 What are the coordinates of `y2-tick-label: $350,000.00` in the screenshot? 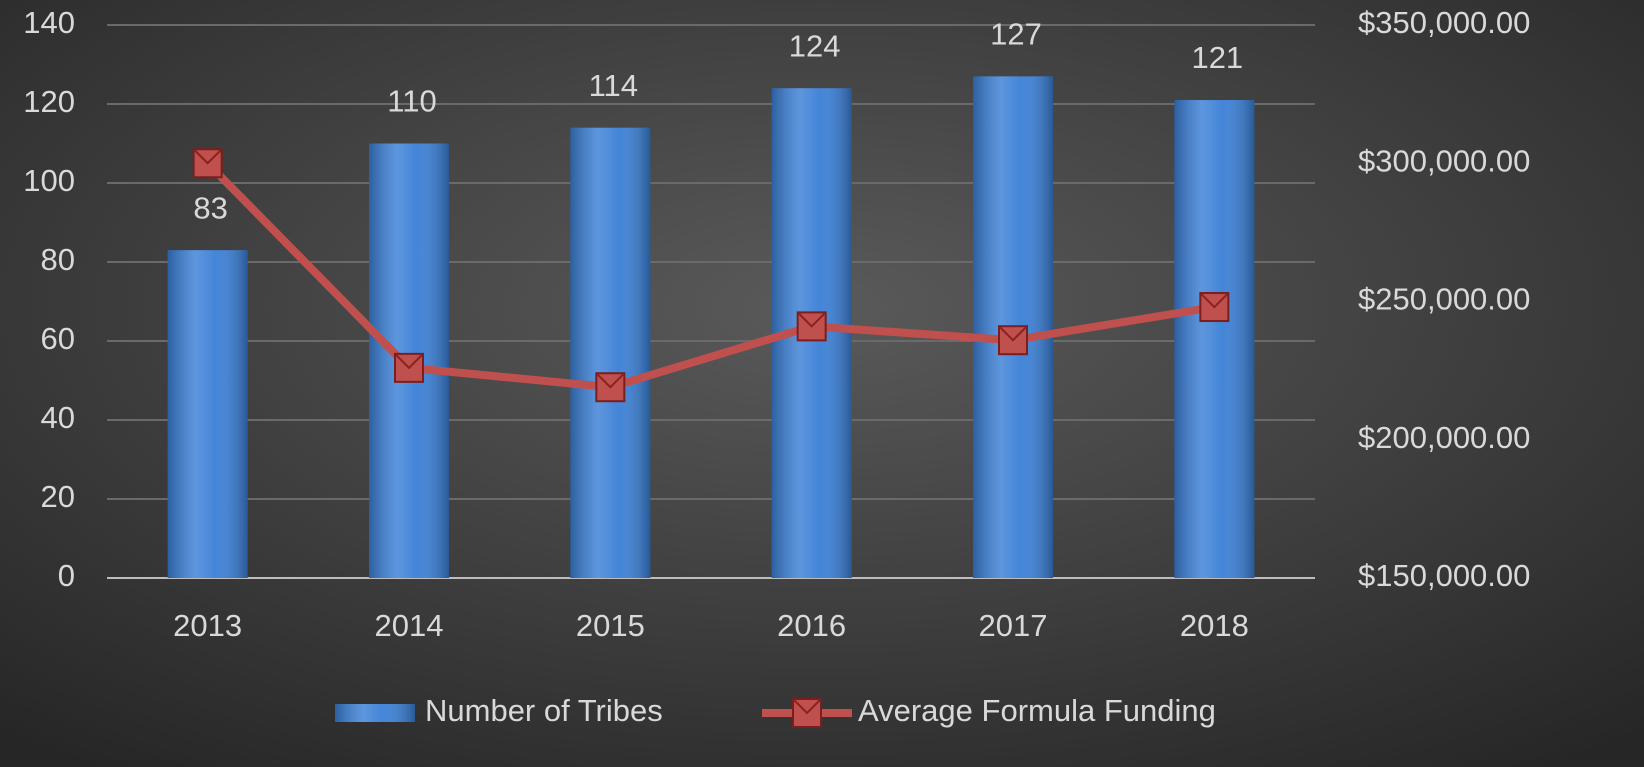 It's located at (1444, 22).